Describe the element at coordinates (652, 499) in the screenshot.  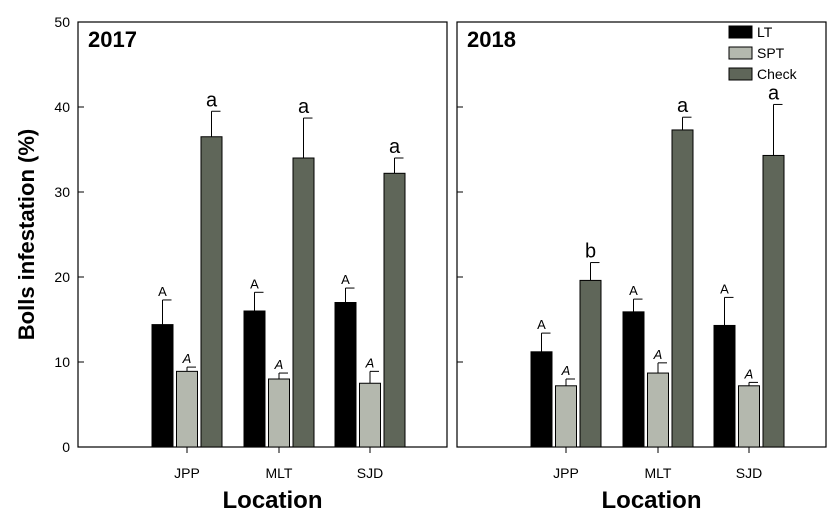
I see `x-axis-label-2: Location` at that location.